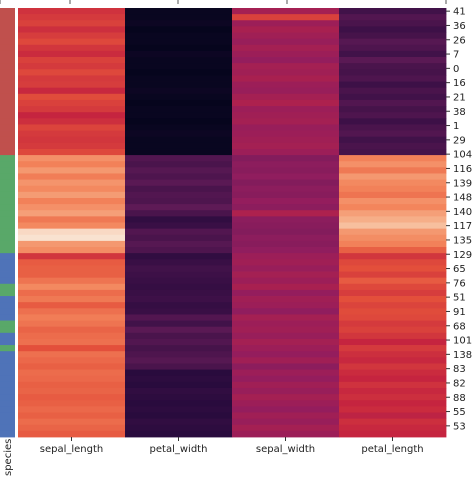  Describe the element at coordinates (179, 449) in the screenshot. I see `column-label: petal_width` at that location.